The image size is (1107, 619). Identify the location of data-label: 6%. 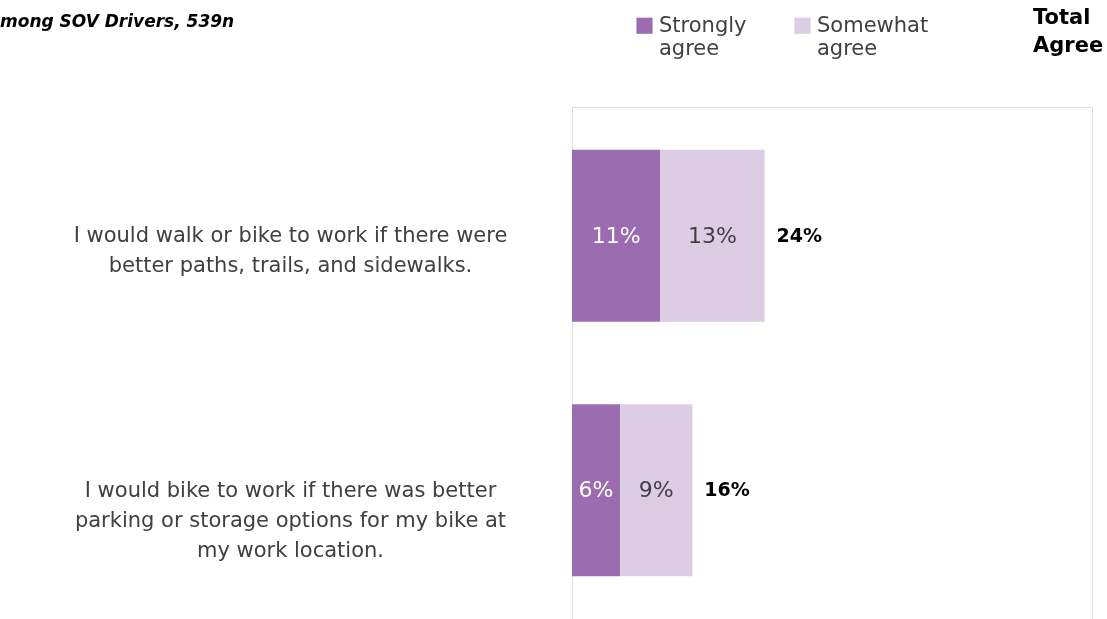
(596, 490).